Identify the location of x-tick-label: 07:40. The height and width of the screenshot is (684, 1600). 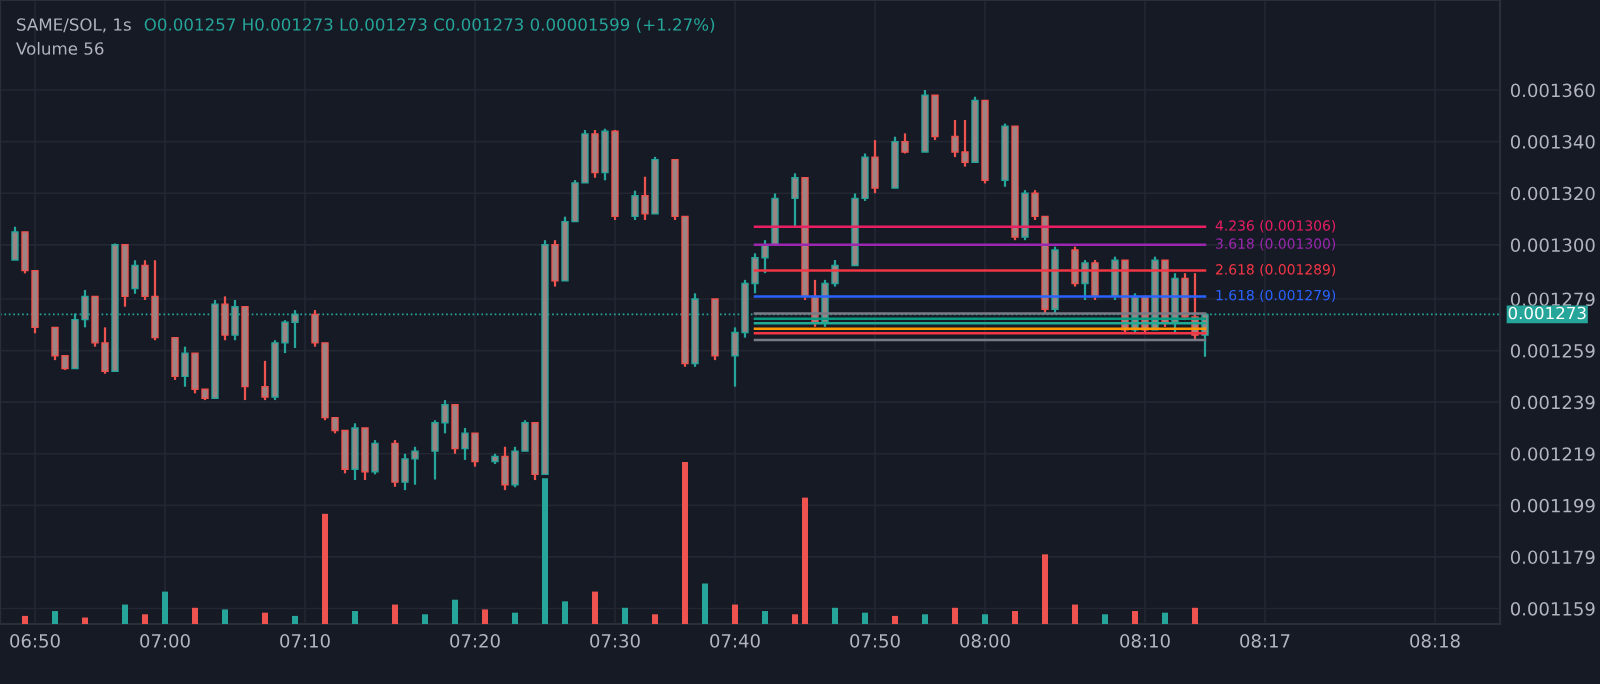
(735, 641).